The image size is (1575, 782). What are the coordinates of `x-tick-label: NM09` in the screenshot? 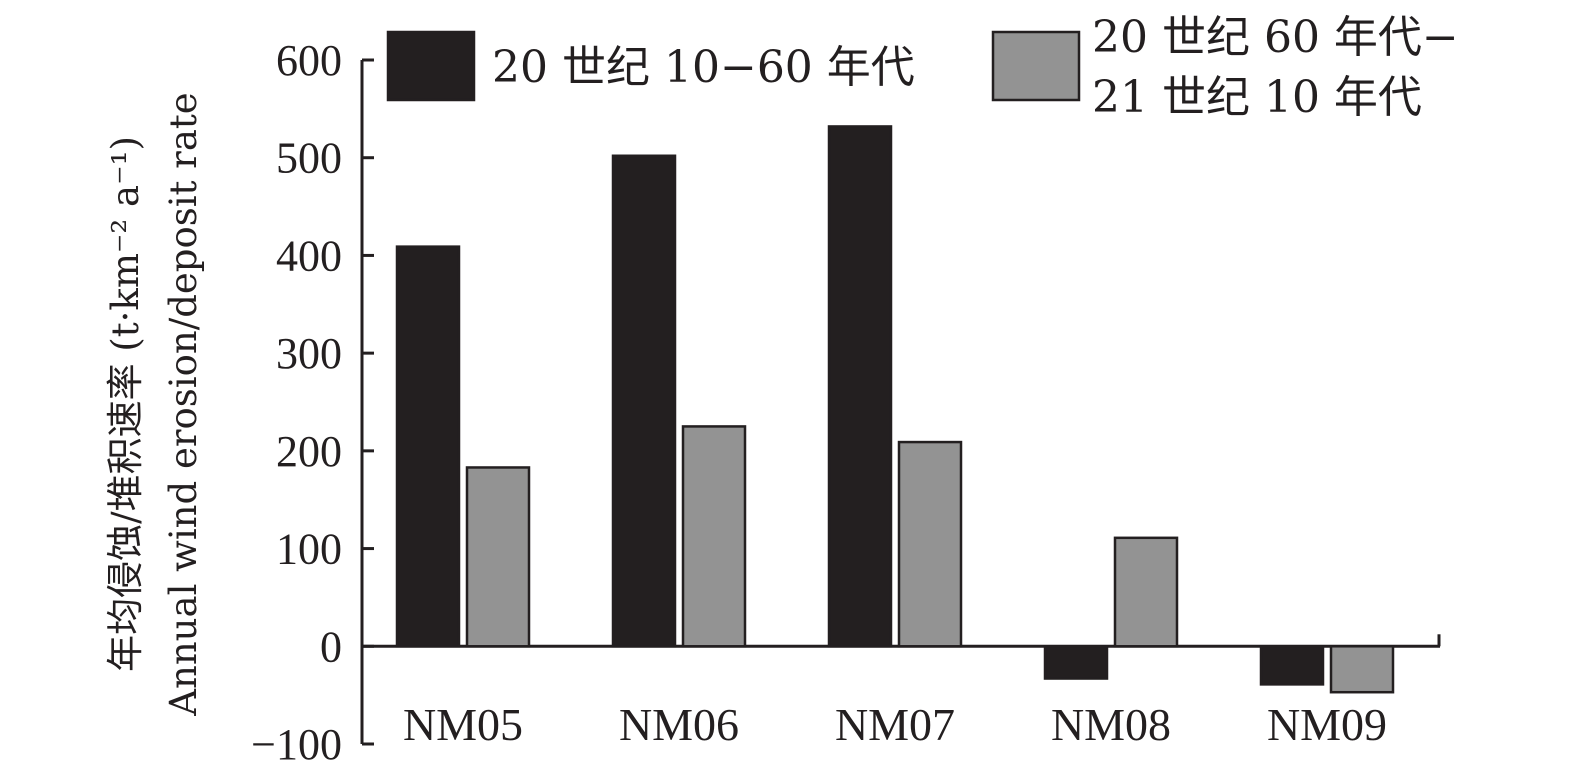 It's located at (1327, 724).